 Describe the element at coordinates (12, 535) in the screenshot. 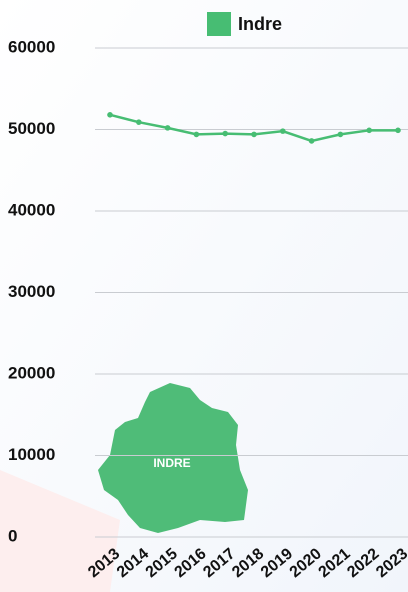

I see `y-tick-label: 0` at that location.